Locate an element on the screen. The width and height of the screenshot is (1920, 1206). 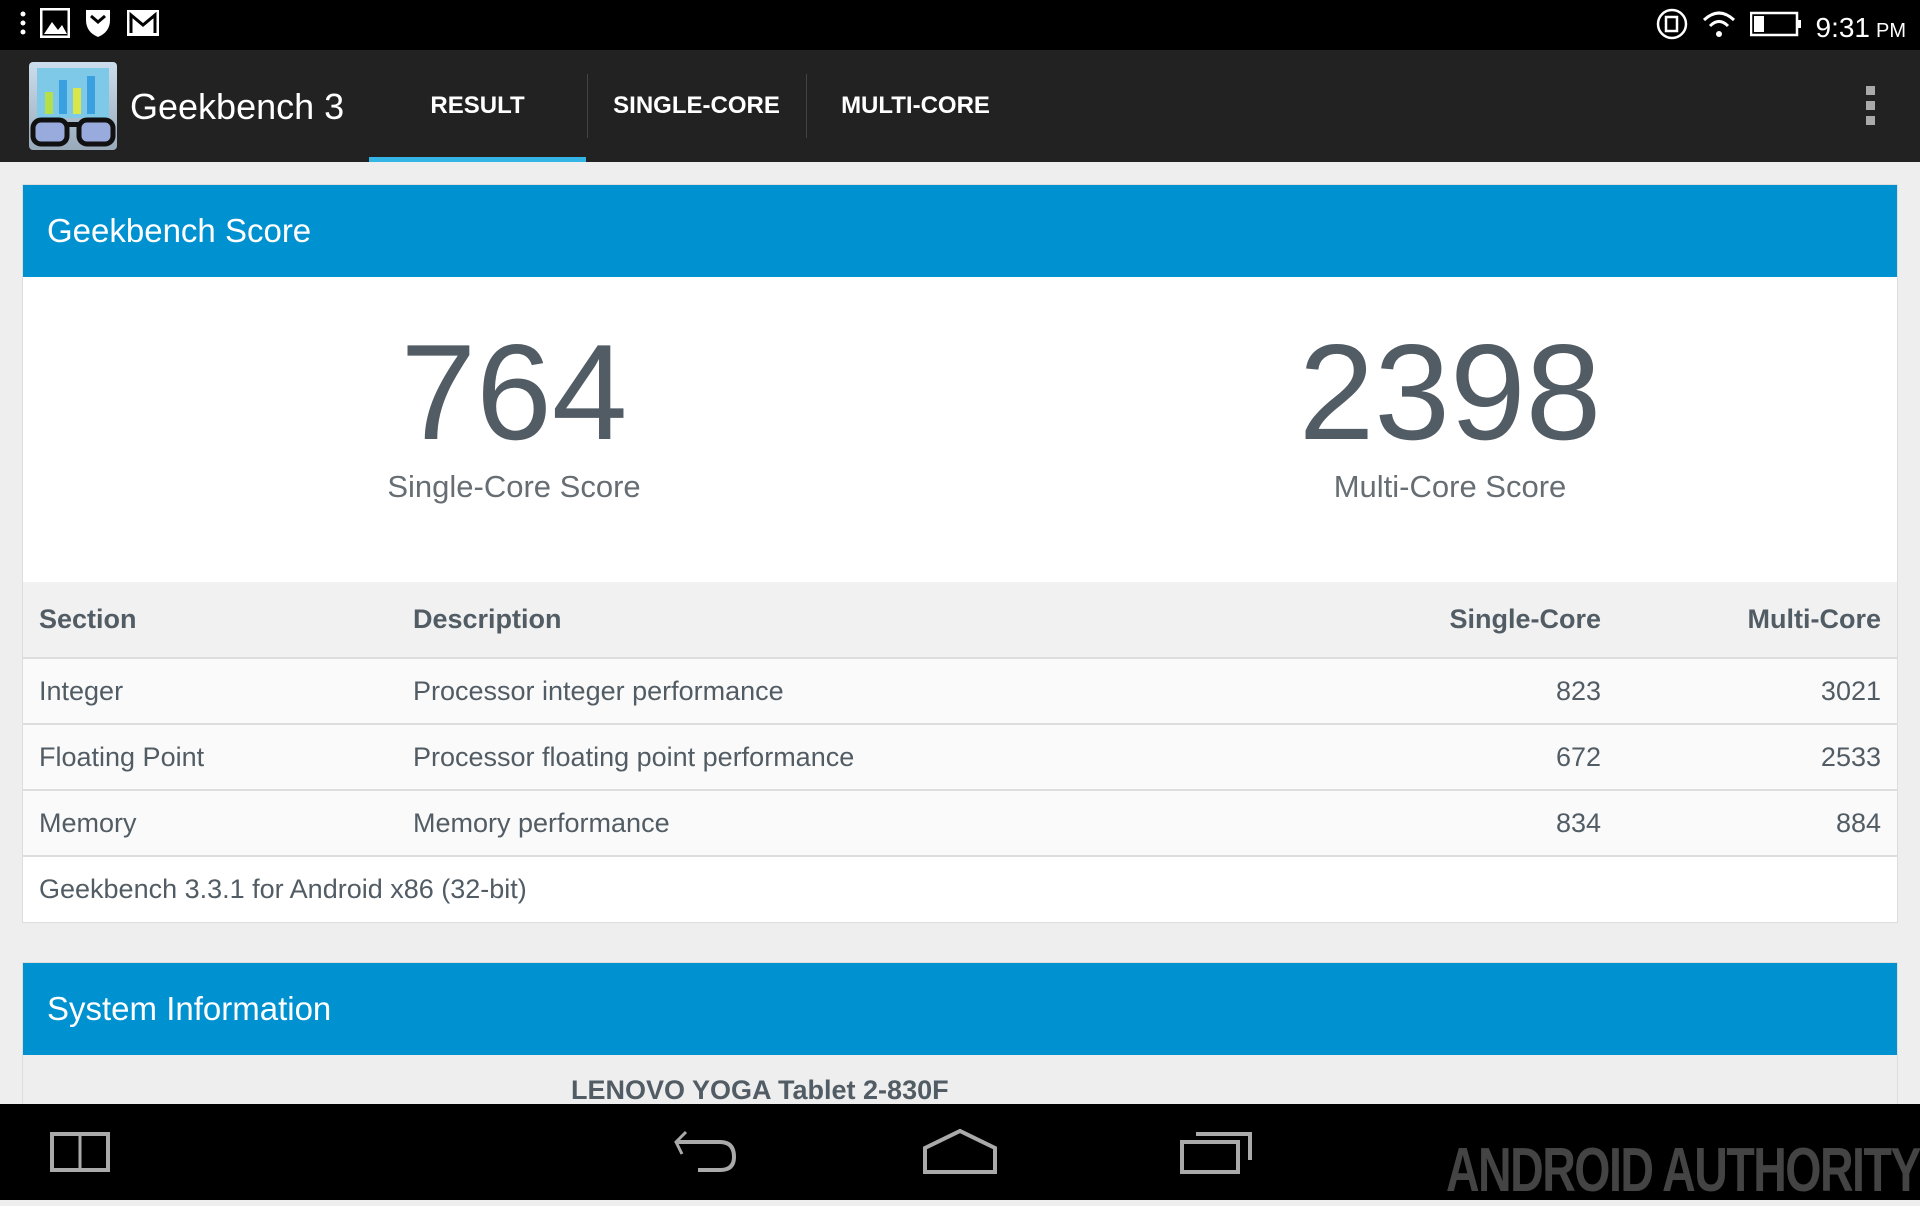
version-row: Geekbench 3.3.1 for Android x86 (32-bit) is located at coordinates (960, 888).